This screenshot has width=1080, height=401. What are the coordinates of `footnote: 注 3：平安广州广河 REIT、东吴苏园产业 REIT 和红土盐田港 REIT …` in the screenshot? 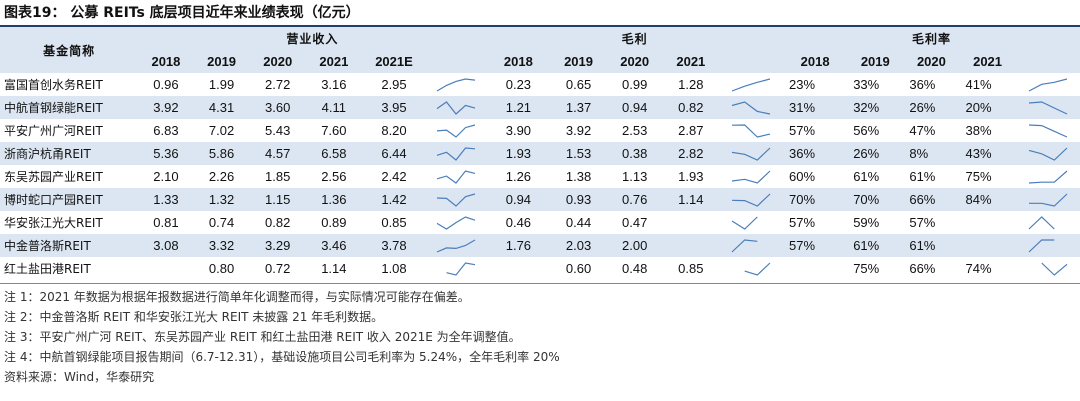 It's located at (262, 337).